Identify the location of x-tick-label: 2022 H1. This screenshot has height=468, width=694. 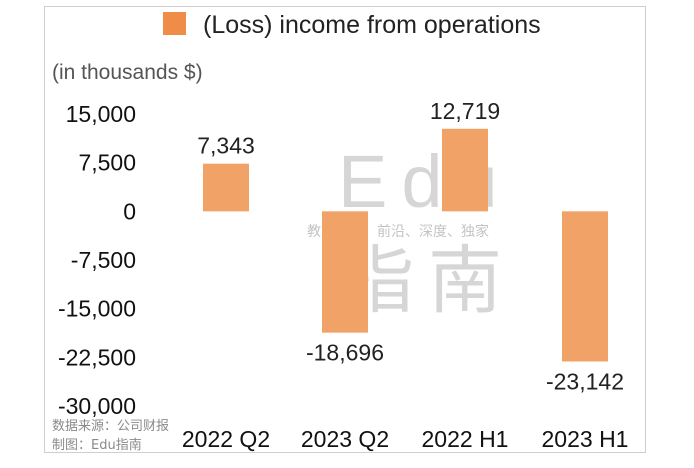
(465, 439).